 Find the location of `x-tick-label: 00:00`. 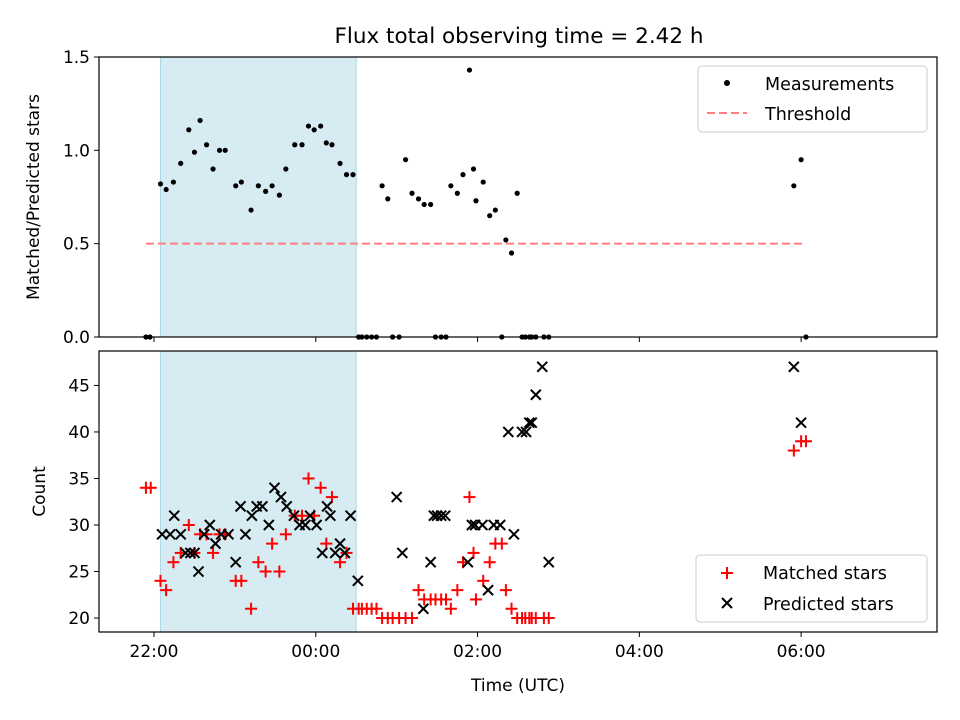

x-tick-label: 00:00 is located at coordinates (315, 652).